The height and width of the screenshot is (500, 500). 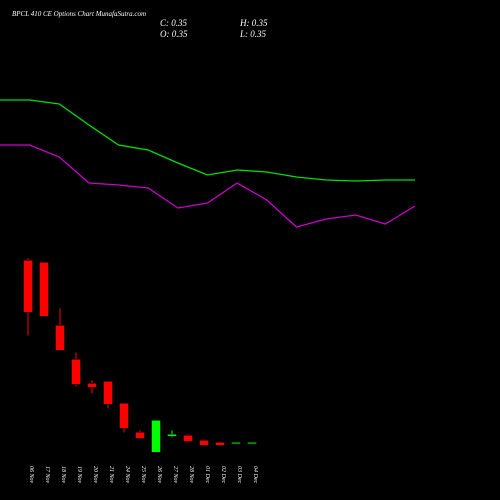 What do you see at coordinates (239, 474) in the screenshot?
I see `x-tick-label: 03 Dec` at bounding box center [239, 474].